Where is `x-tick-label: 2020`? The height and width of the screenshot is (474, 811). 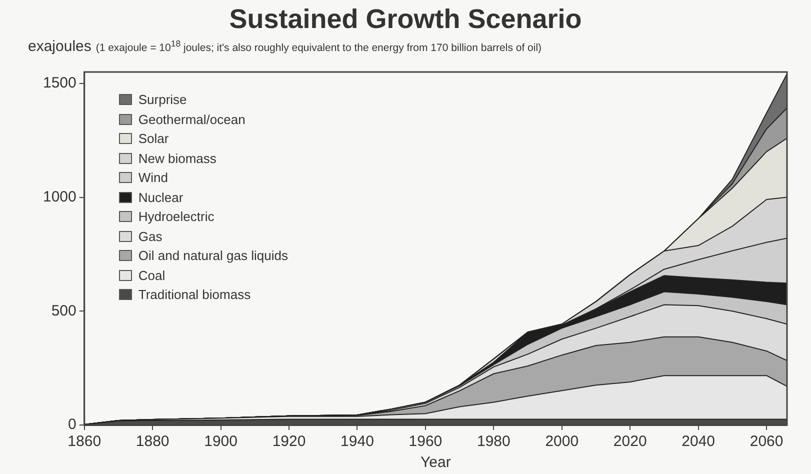
x-tick-label: 2020 is located at coordinates (630, 441).